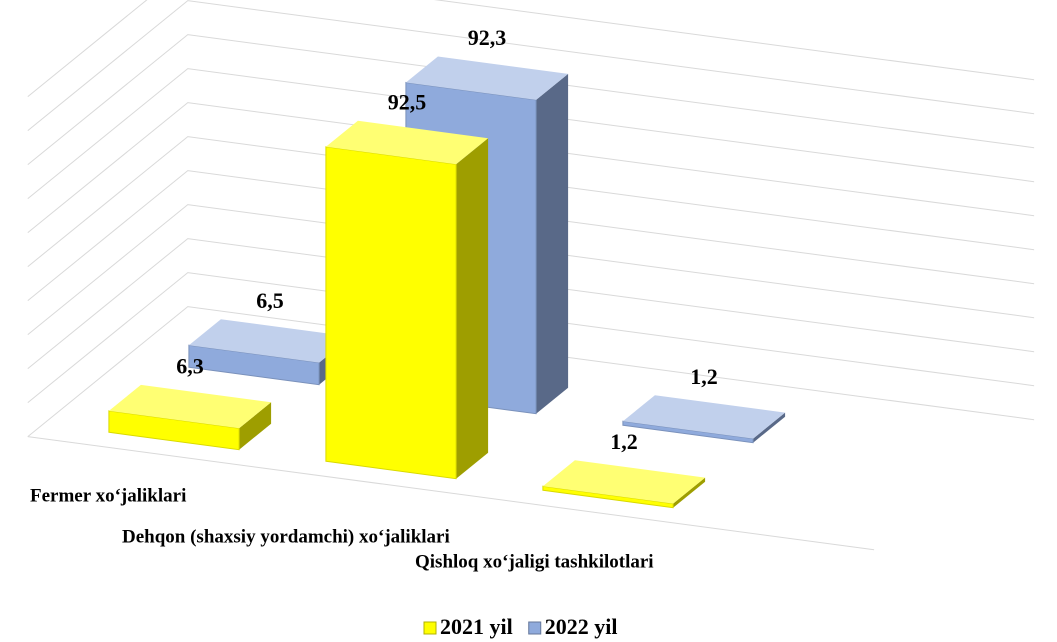 The width and height of the screenshot is (1057, 642). What do you see at coordinates (531, 48) in the screenshot?
I see `grid-line` at bounding box center [531, 48].